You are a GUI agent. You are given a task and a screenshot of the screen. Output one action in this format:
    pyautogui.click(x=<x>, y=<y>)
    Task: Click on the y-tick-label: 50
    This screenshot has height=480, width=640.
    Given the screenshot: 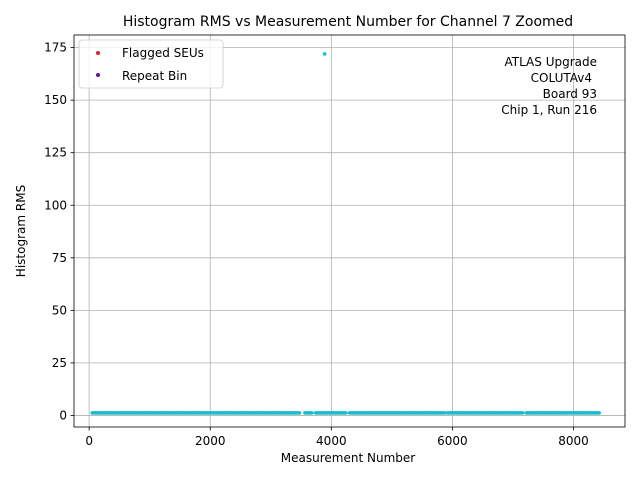 What is the action you would take?
    pyautogui.click(x=59, y=310)
    